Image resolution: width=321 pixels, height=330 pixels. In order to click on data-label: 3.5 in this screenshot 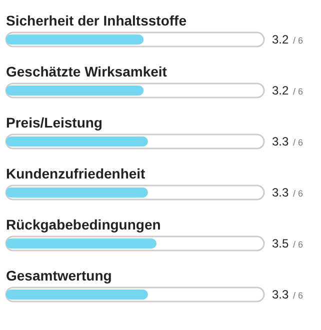, I will do `click(281, 243)`.